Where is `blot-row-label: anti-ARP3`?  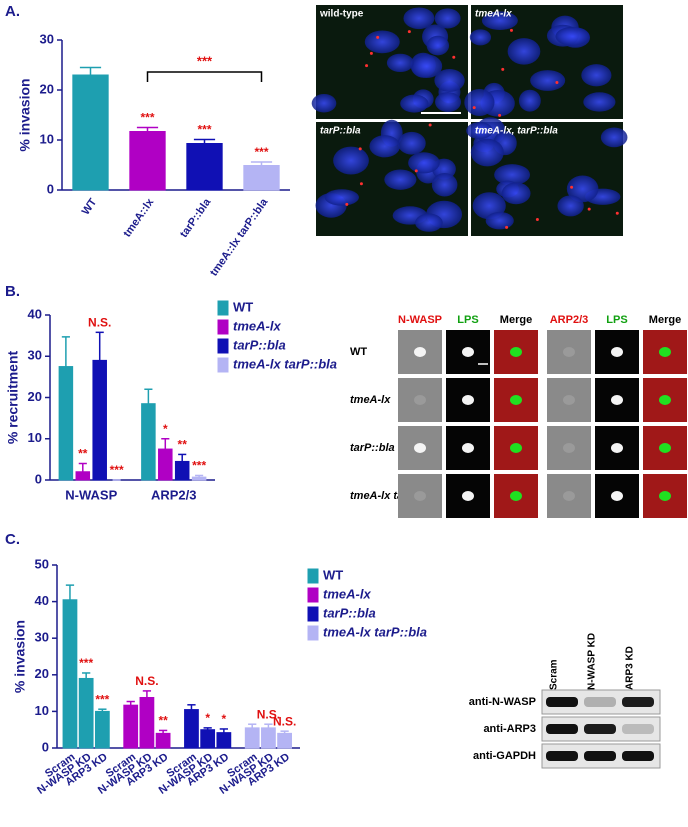 blot-row-label: anti-ARP3 is located at coordinates (509, 729).